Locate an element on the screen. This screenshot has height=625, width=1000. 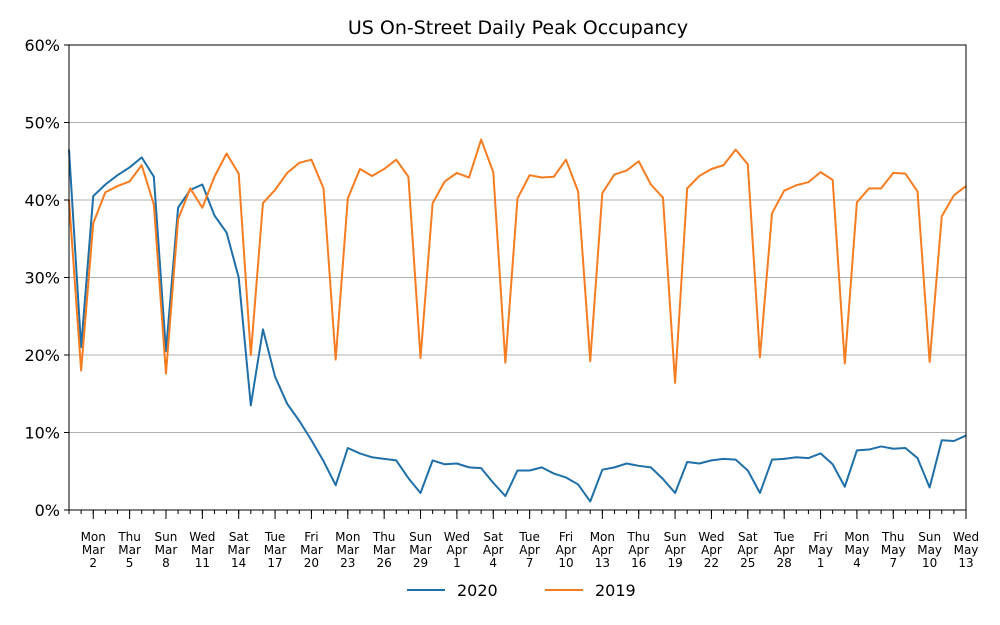
x-tick-label: Wed Apr 22 is located at coordinates (711, 550).